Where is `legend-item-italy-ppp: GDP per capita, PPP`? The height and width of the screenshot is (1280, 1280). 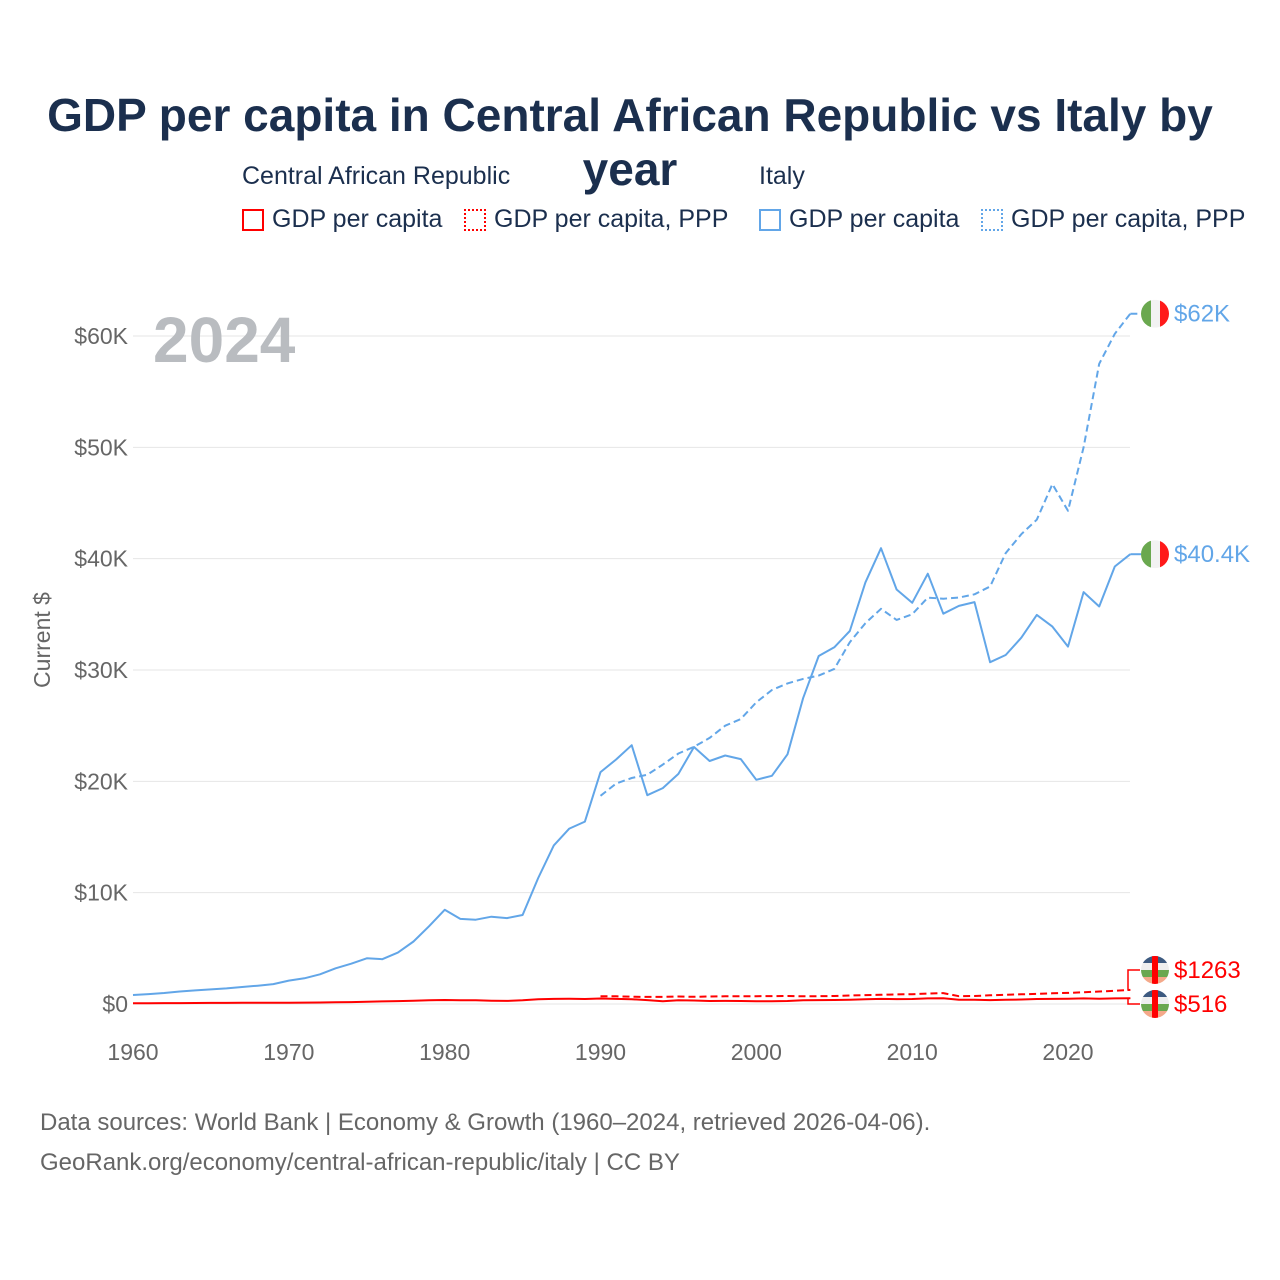 legend-item-italy-ppp: GDP per capita, PPP is located at coordinates (1113, 219).